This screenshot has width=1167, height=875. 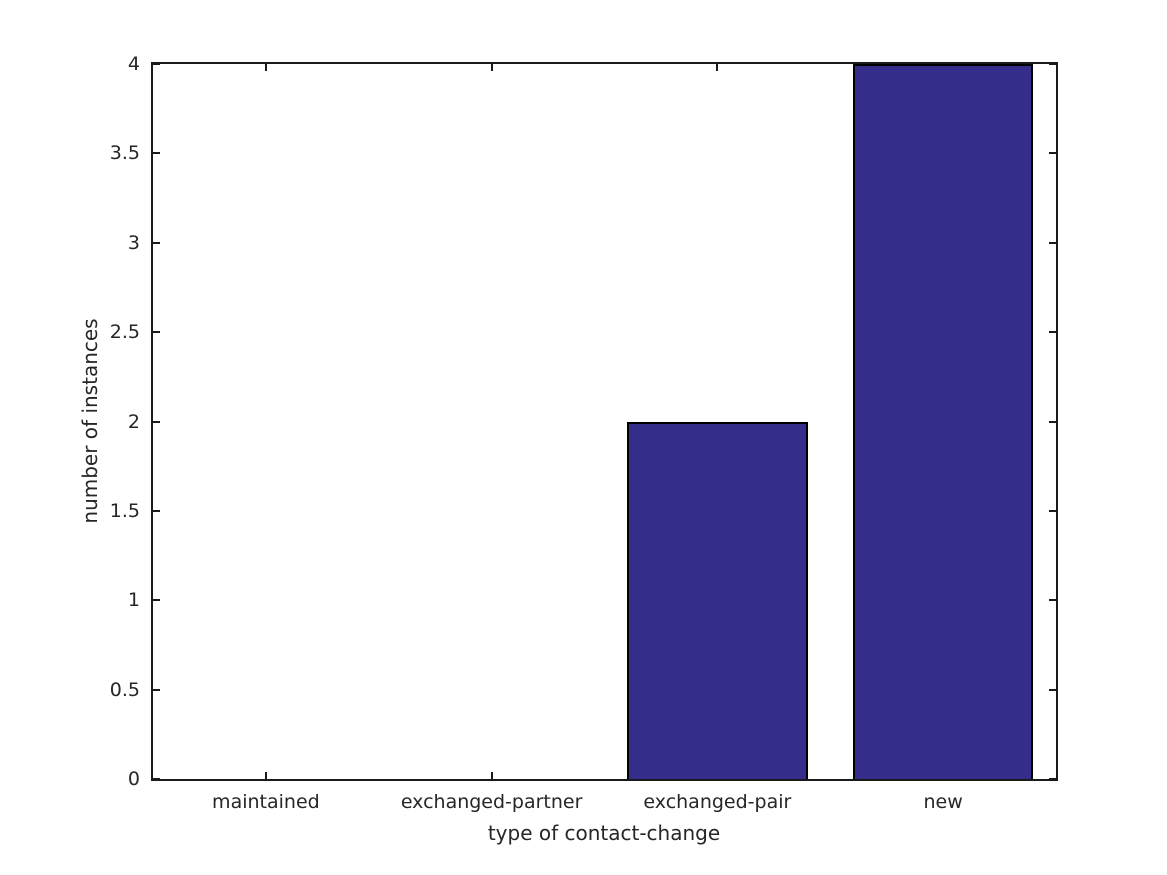 I want to click on y-tick-label: 0, so click(x=133, y=779).